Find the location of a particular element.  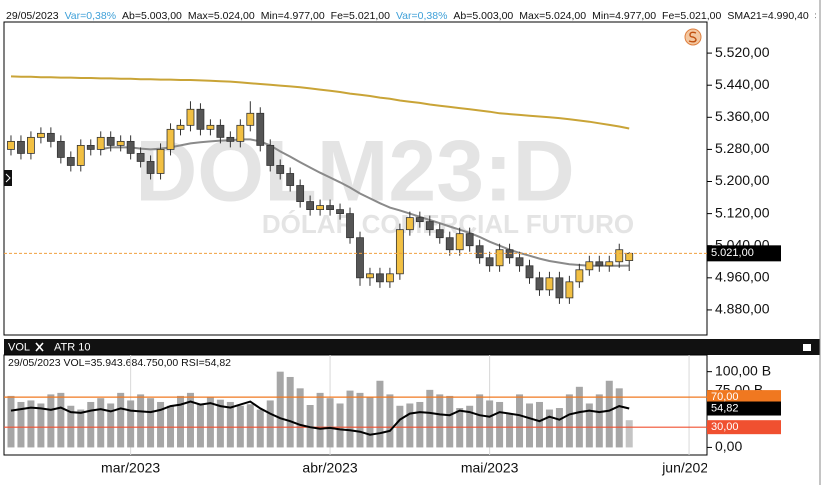

y-tick-label: 100,00 B is located at coordinates (743, 370).